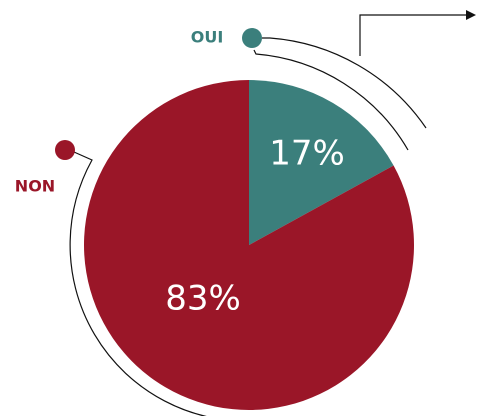 This screenshot has height=416, width=480. Describe the element at coordinates (35, 186) in the screenshot. I see `legend-label: NON` at that location.